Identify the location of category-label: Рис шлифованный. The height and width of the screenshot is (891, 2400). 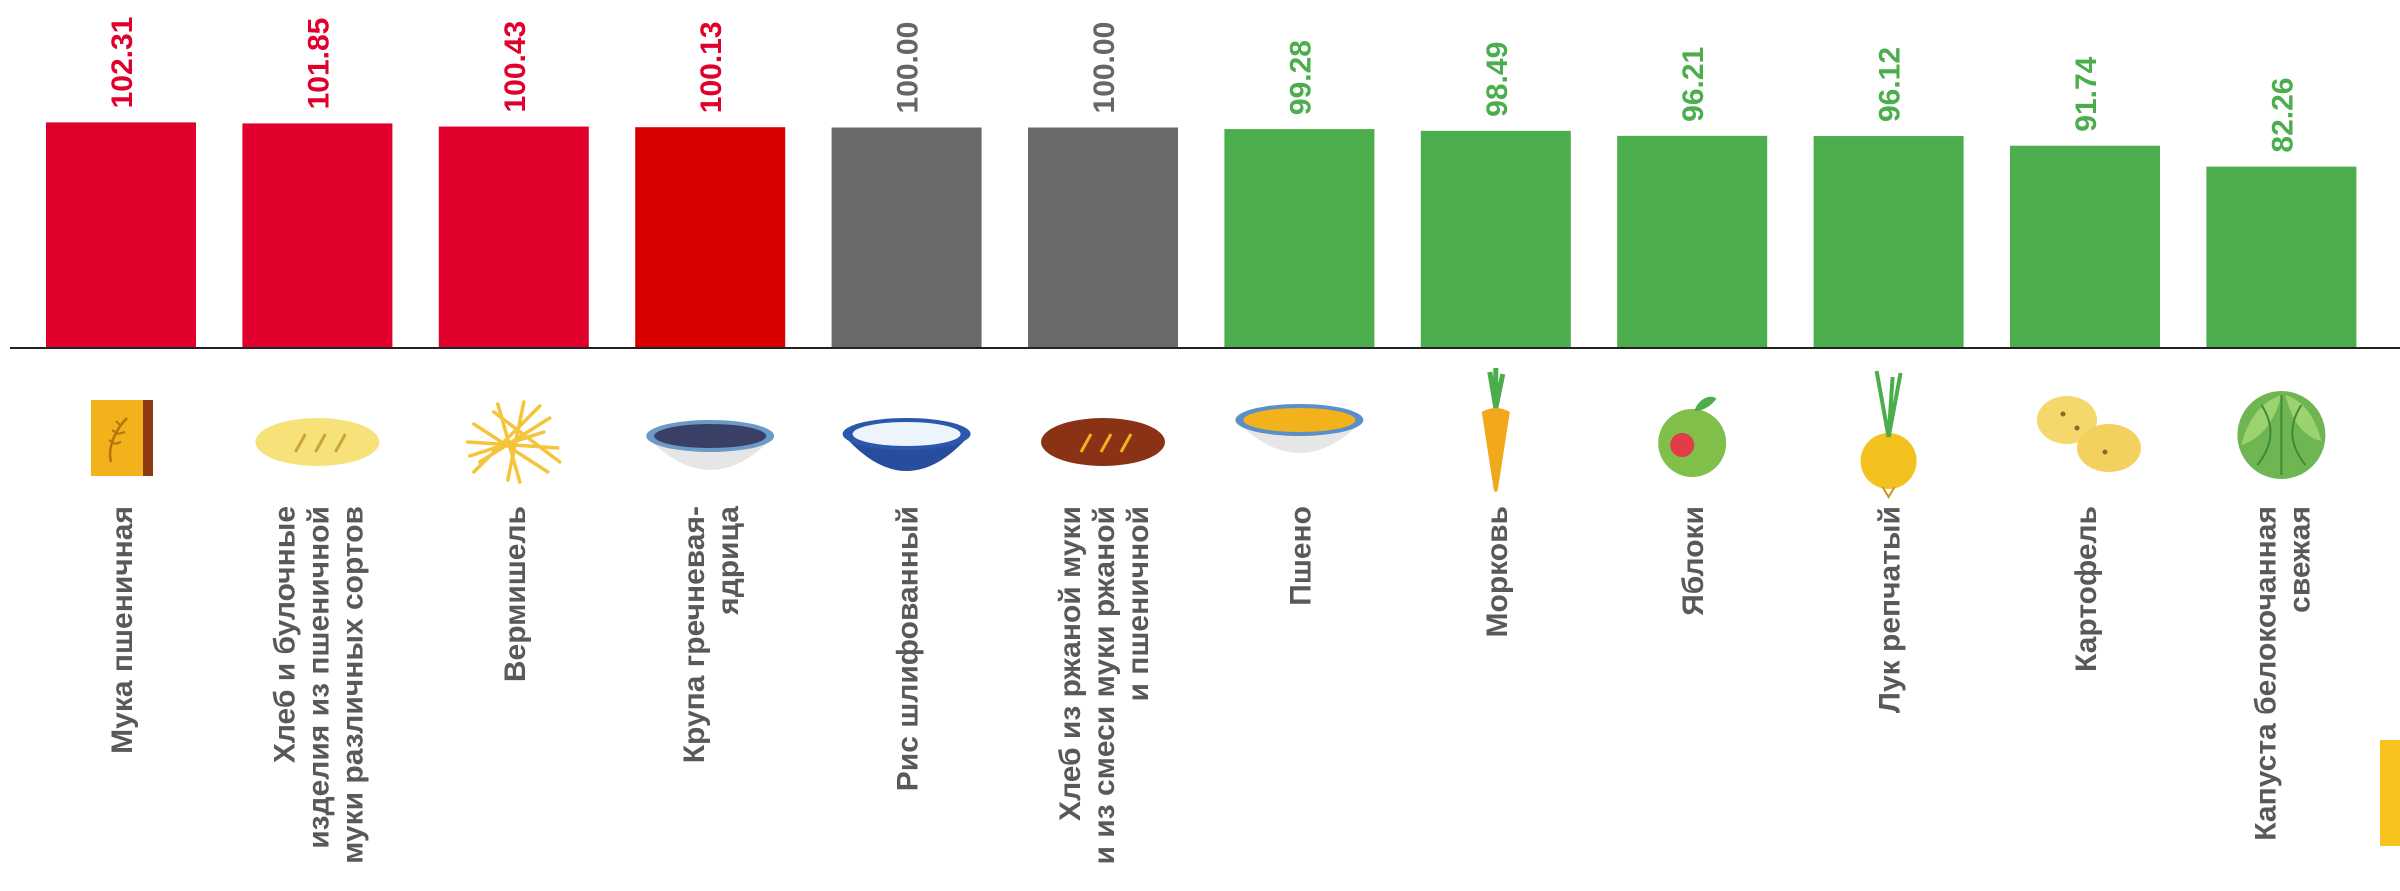
(908, 648).